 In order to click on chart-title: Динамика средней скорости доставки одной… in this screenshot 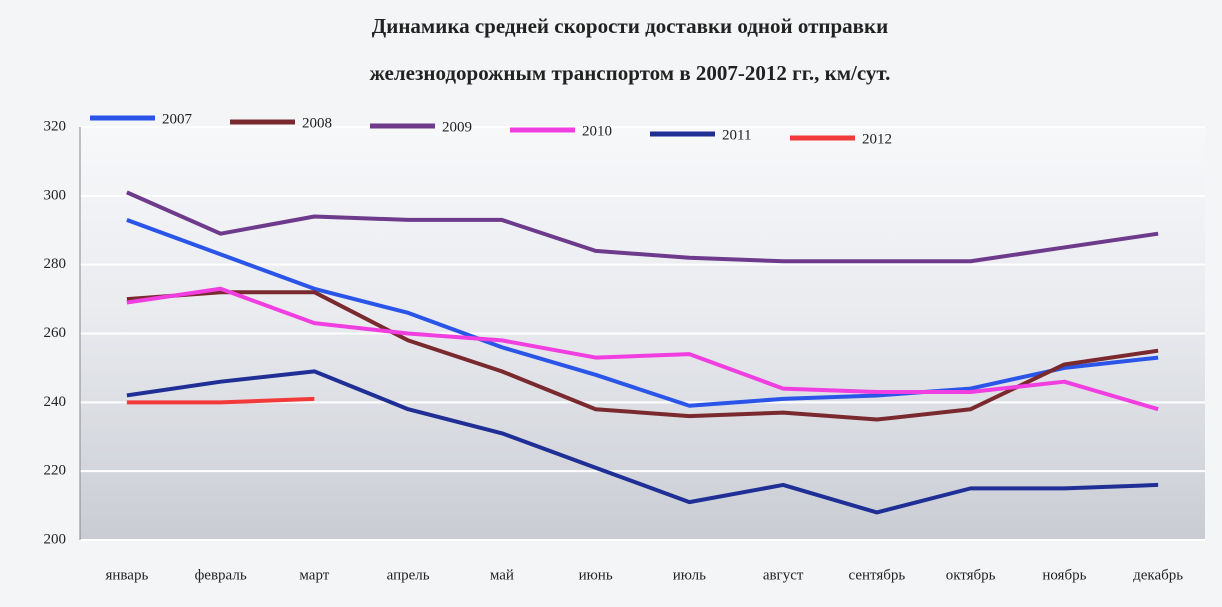, I will do `click(630, 26)`.